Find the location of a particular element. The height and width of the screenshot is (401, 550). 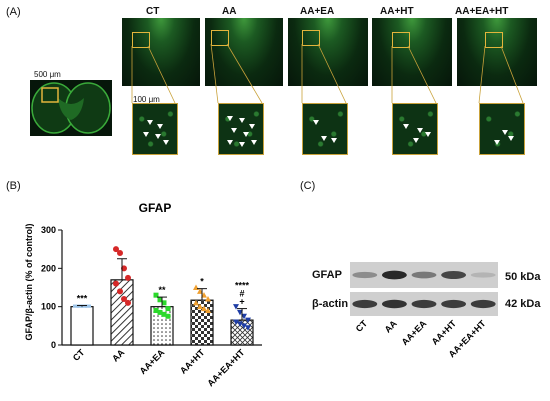

group-header-aa: AA is located at coordinates (229, 11).